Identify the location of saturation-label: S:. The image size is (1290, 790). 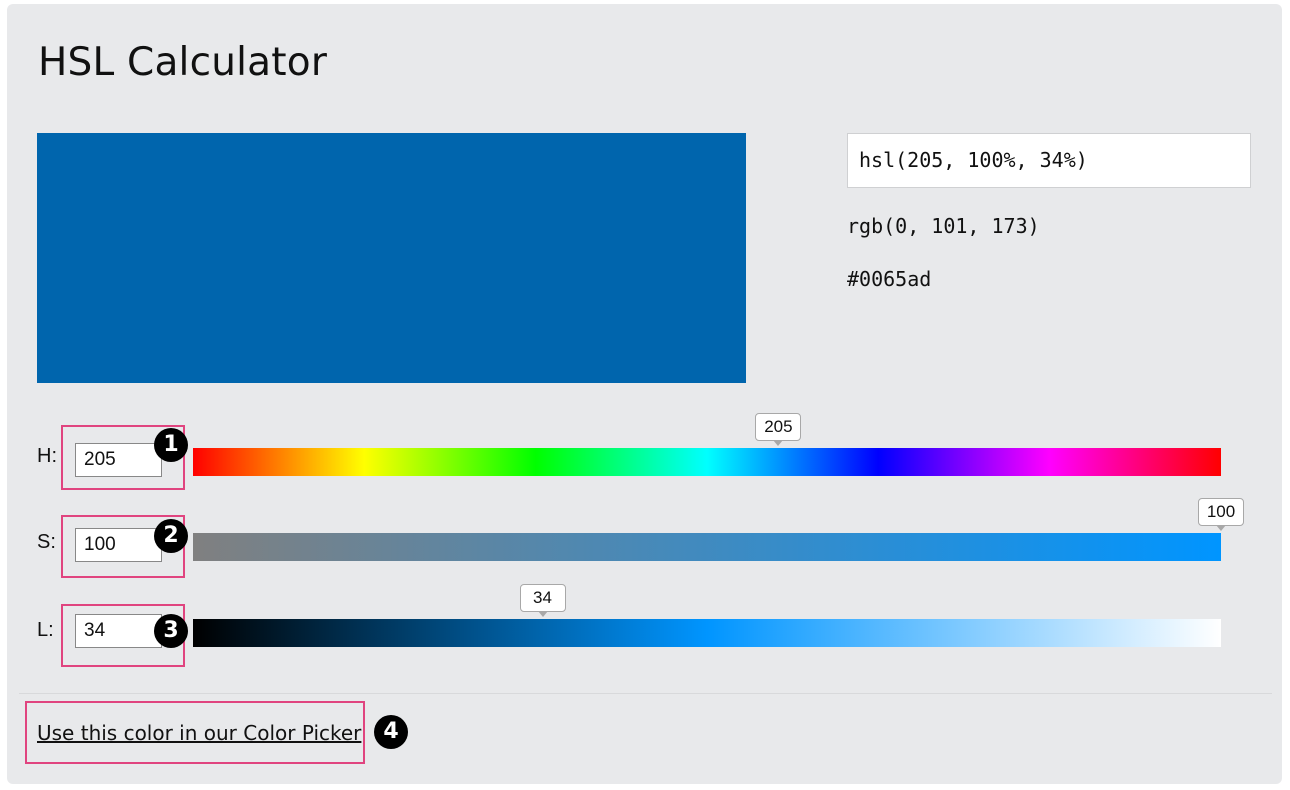
(46, 542).